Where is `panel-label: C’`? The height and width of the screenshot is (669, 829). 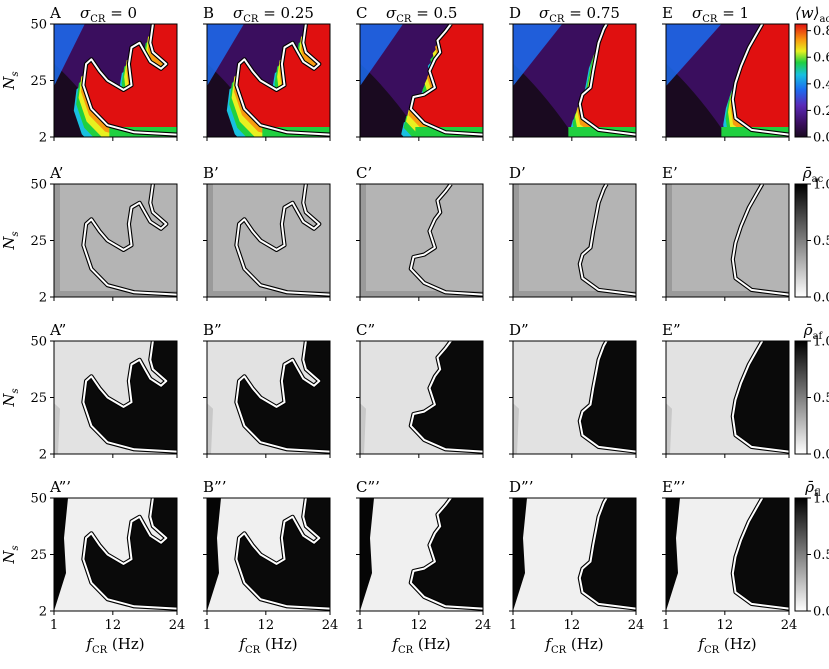
panel-label: C’ is located at coordinates (364, 173).